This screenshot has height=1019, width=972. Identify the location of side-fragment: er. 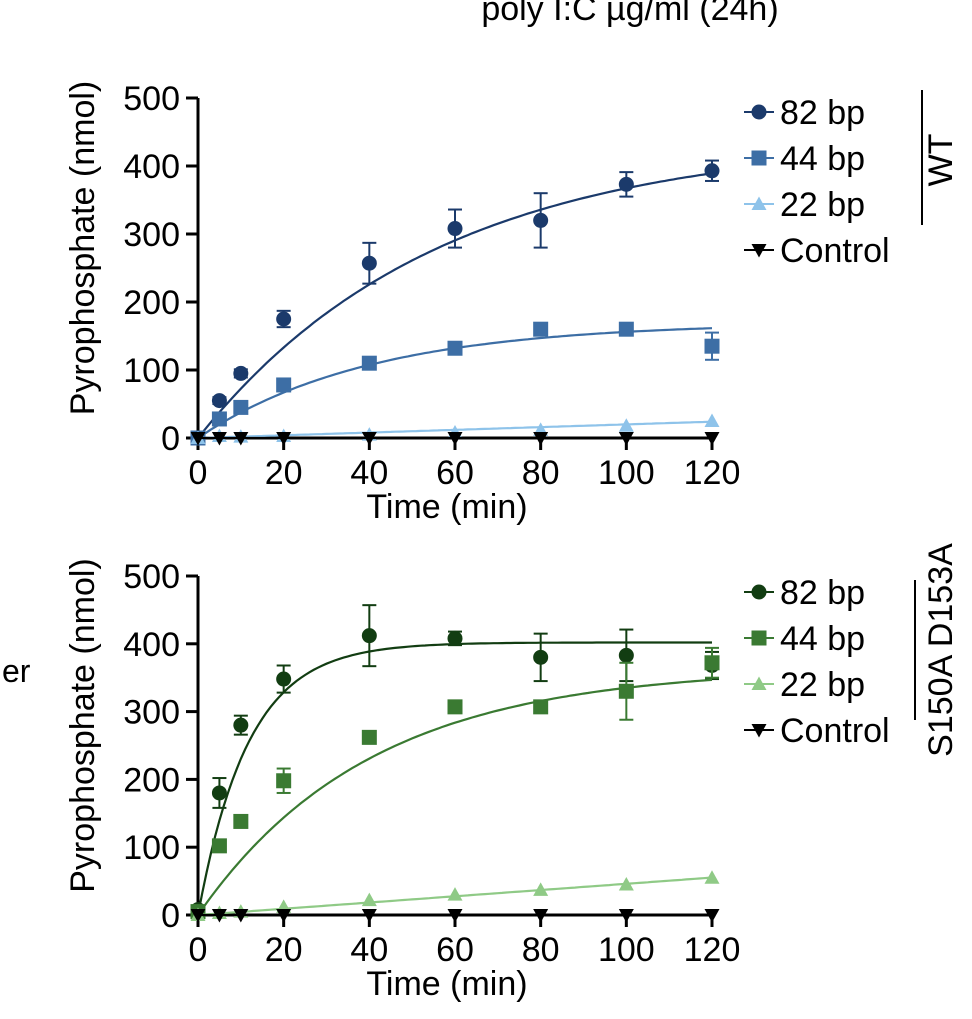
(16, 671).